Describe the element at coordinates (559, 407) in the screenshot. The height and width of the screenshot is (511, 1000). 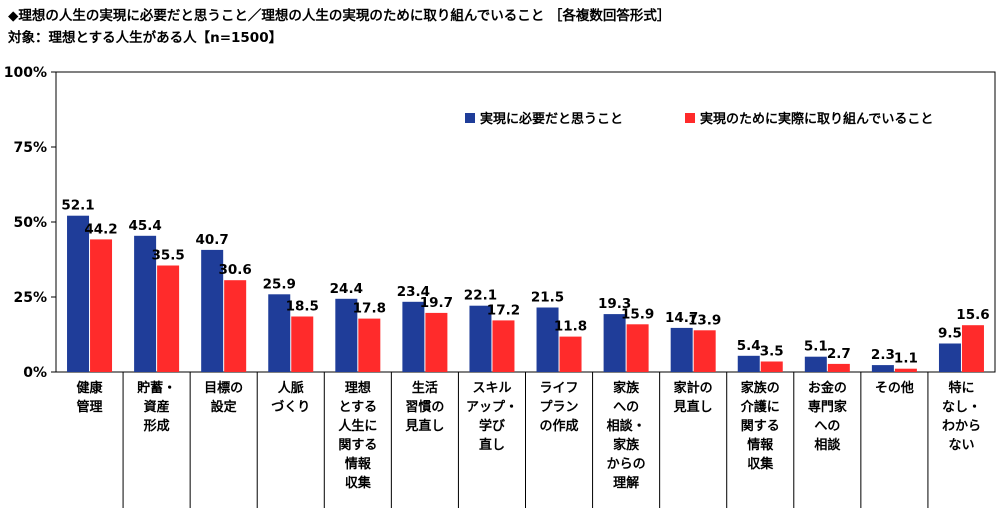
I see `category-label: プラン` at that location.